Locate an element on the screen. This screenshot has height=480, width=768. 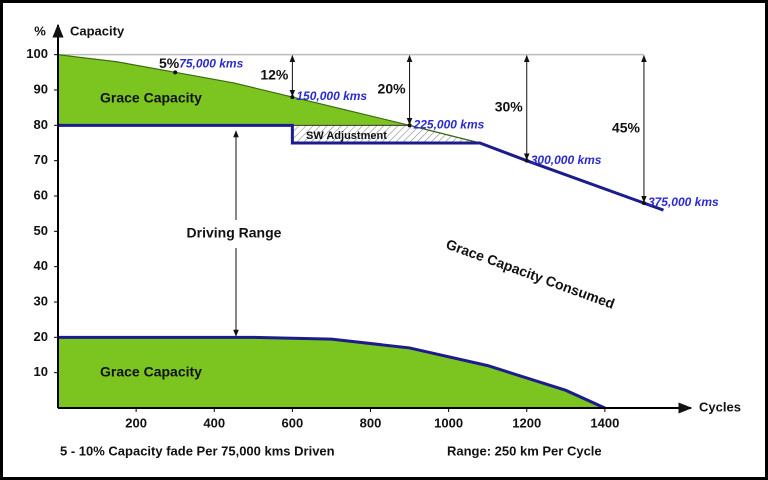
kms-label: 75,000 kms is located at coordinates (211, 64).